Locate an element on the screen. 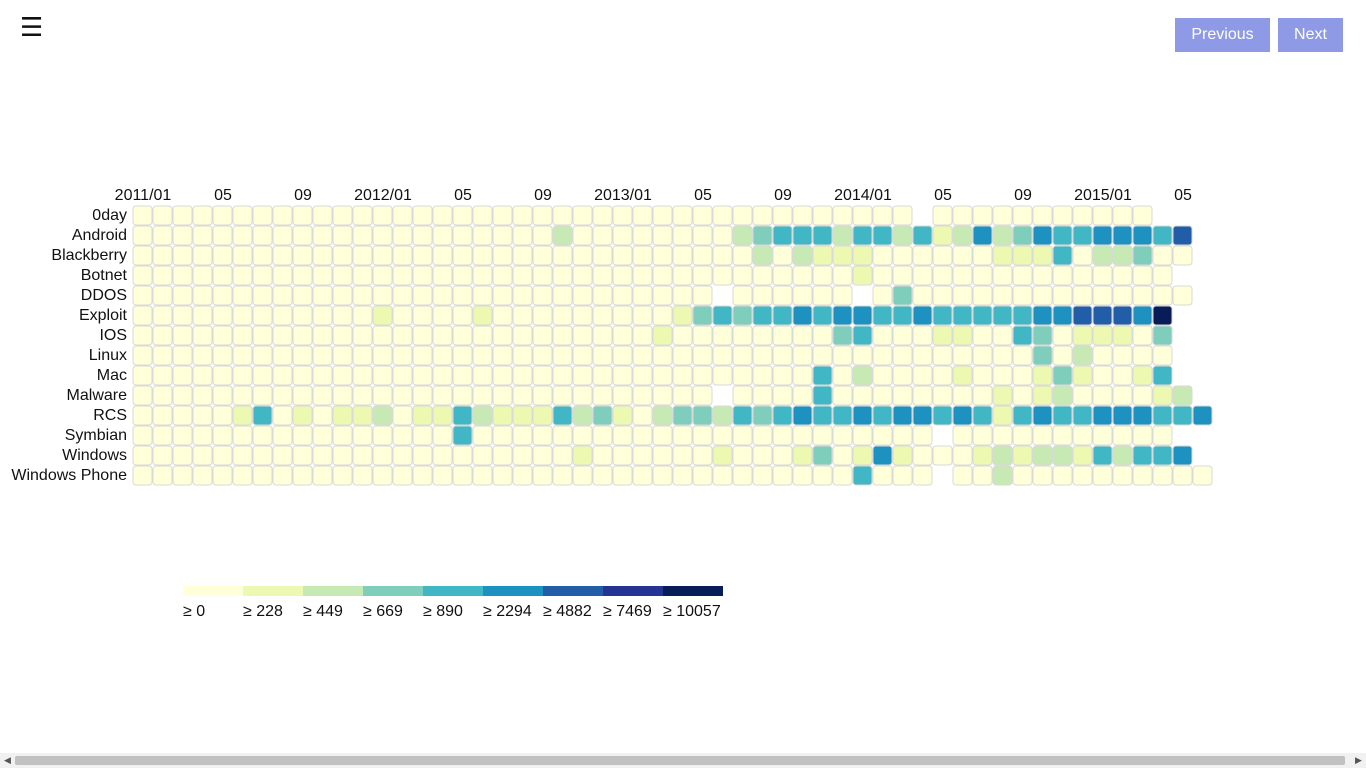 Image resolution: width=1366 pixels, height=768 pixels. row-label: 0day is located at coordinates (109, 215).